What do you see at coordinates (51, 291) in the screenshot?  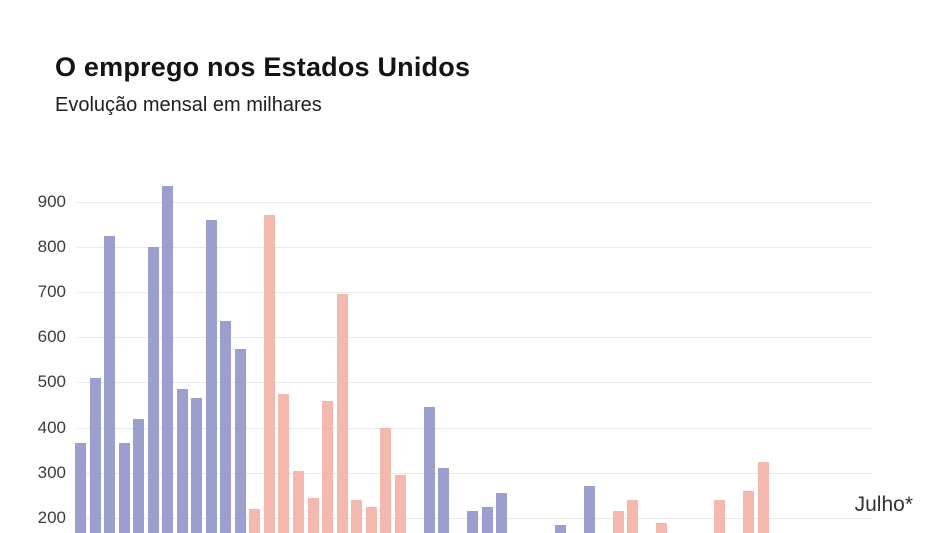 I see `y-axis-tick-label-700: 700` at bounding box center [51, 291].